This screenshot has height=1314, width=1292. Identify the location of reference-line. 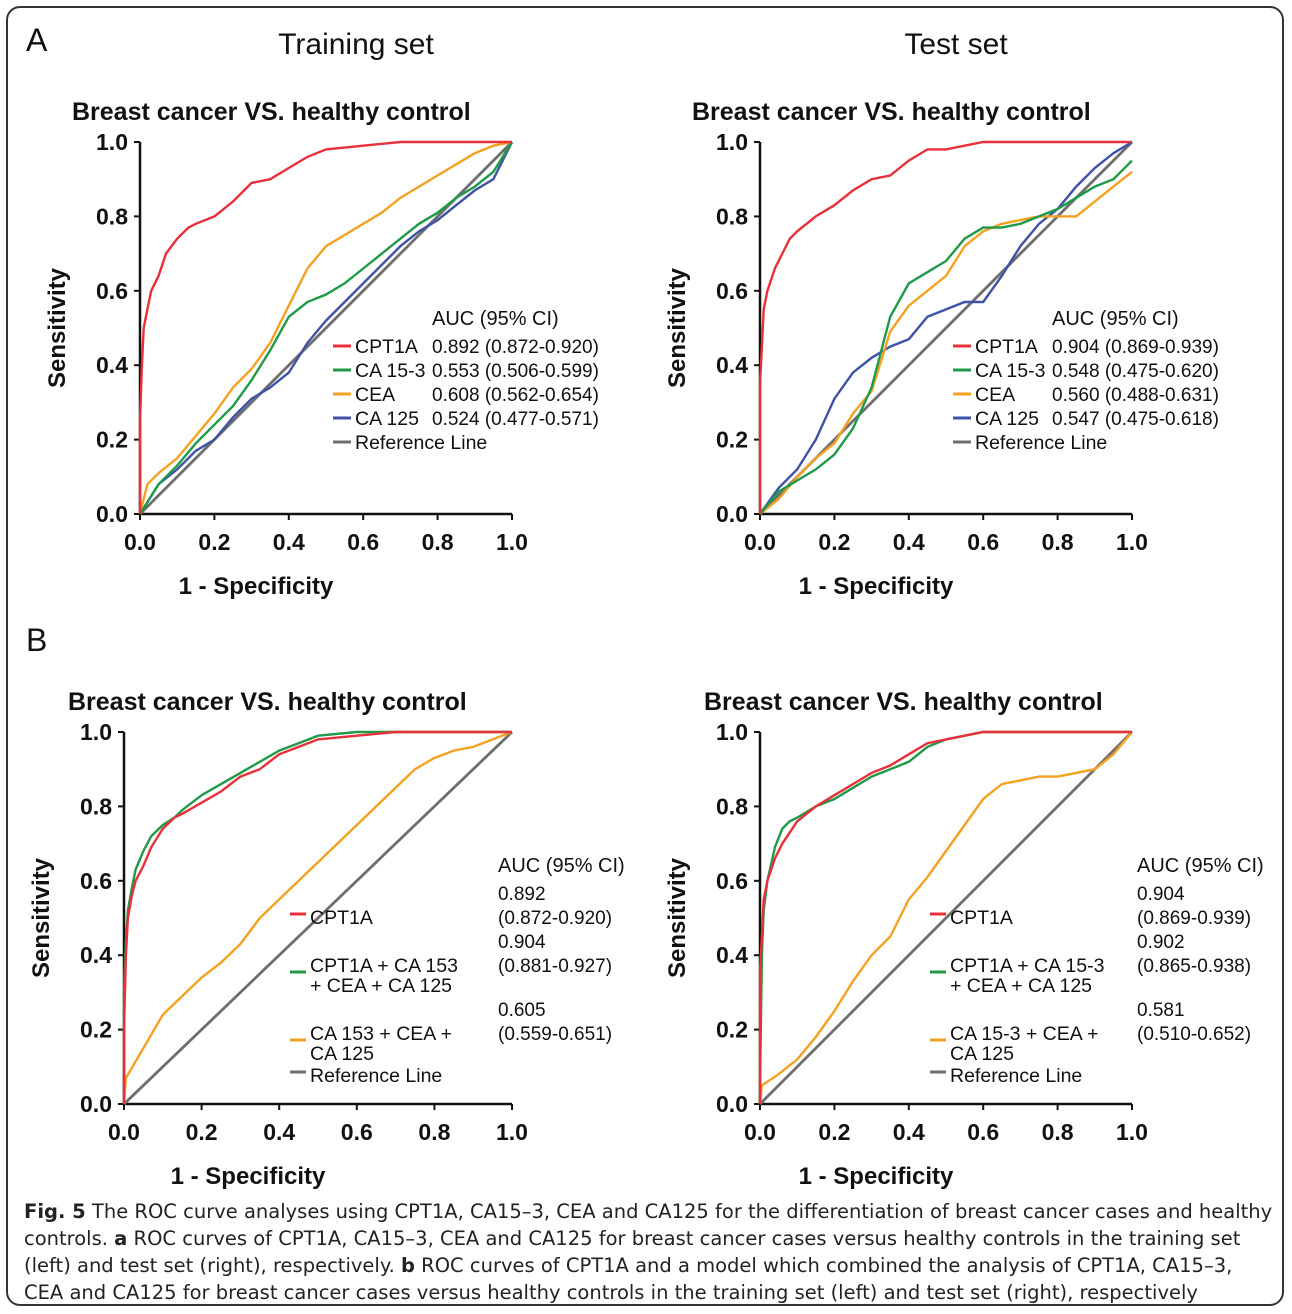
(946, 918).